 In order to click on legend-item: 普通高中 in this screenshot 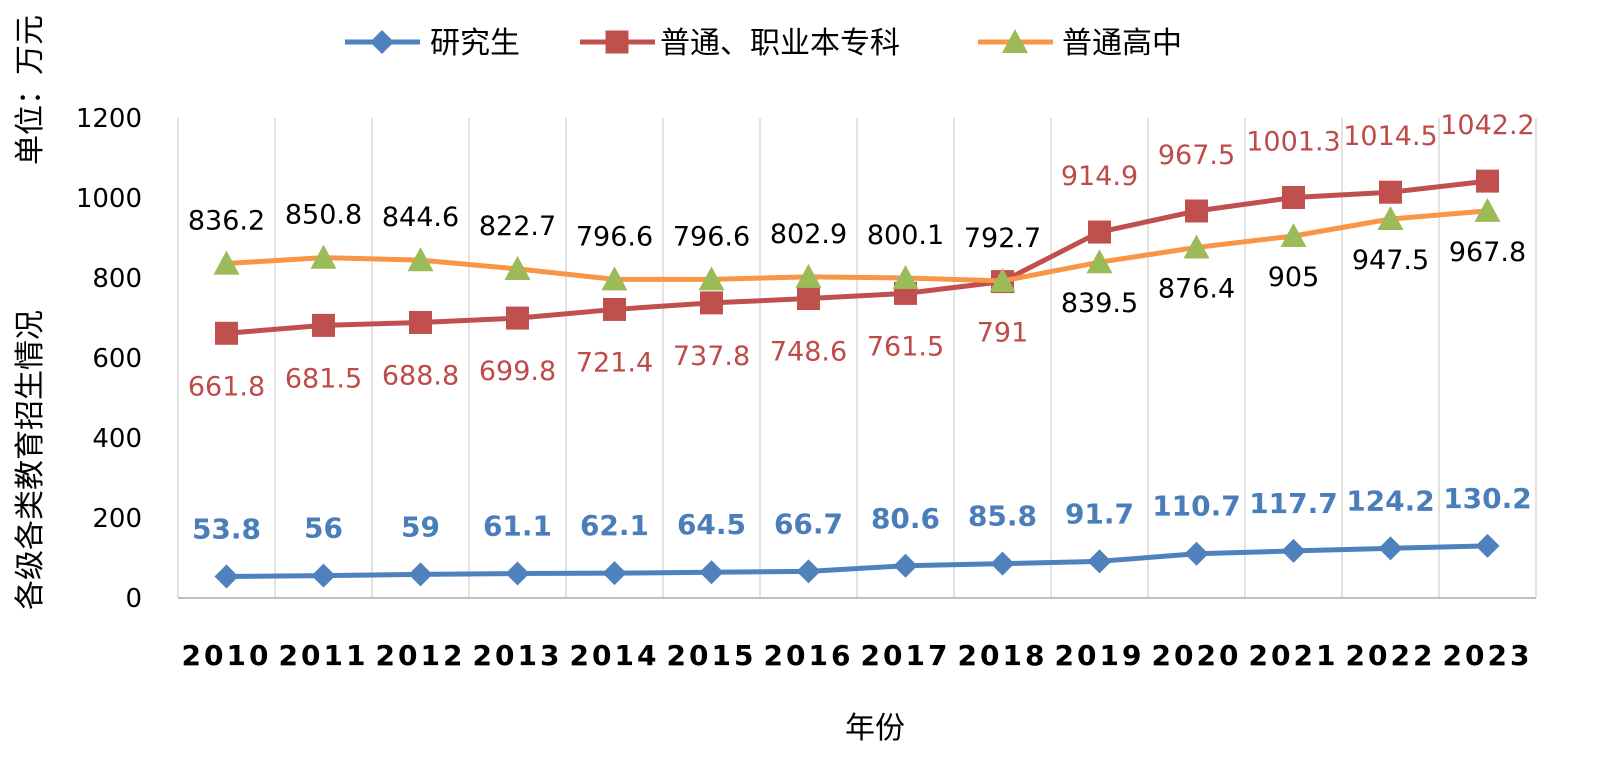, I will do `click(1080, 43)`.